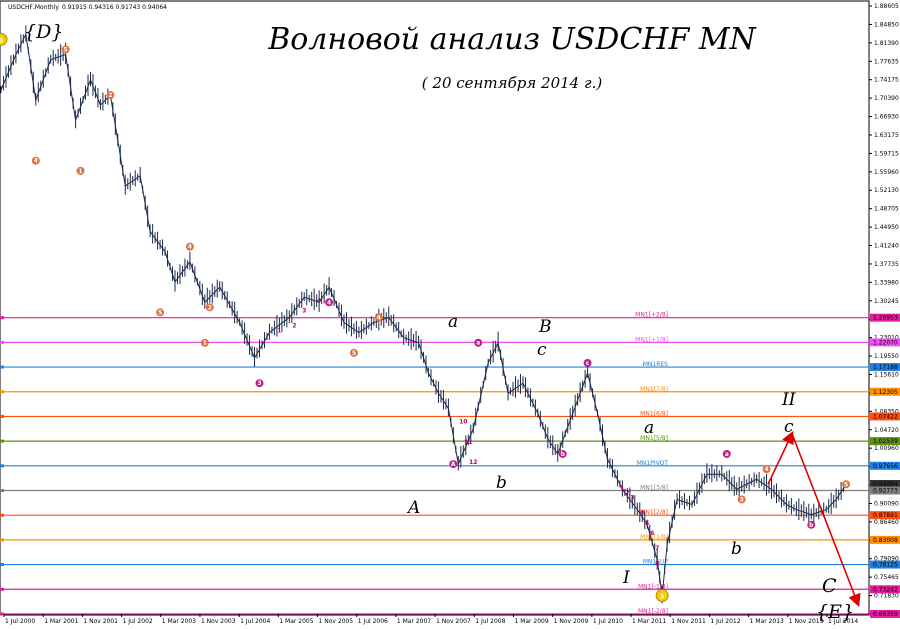 The image size is (900, 629). What do you see at coordinates (886, 80) in the screenshot?
I see `y-tick-label-4: 1.74175` at bounding box center [886, 80].